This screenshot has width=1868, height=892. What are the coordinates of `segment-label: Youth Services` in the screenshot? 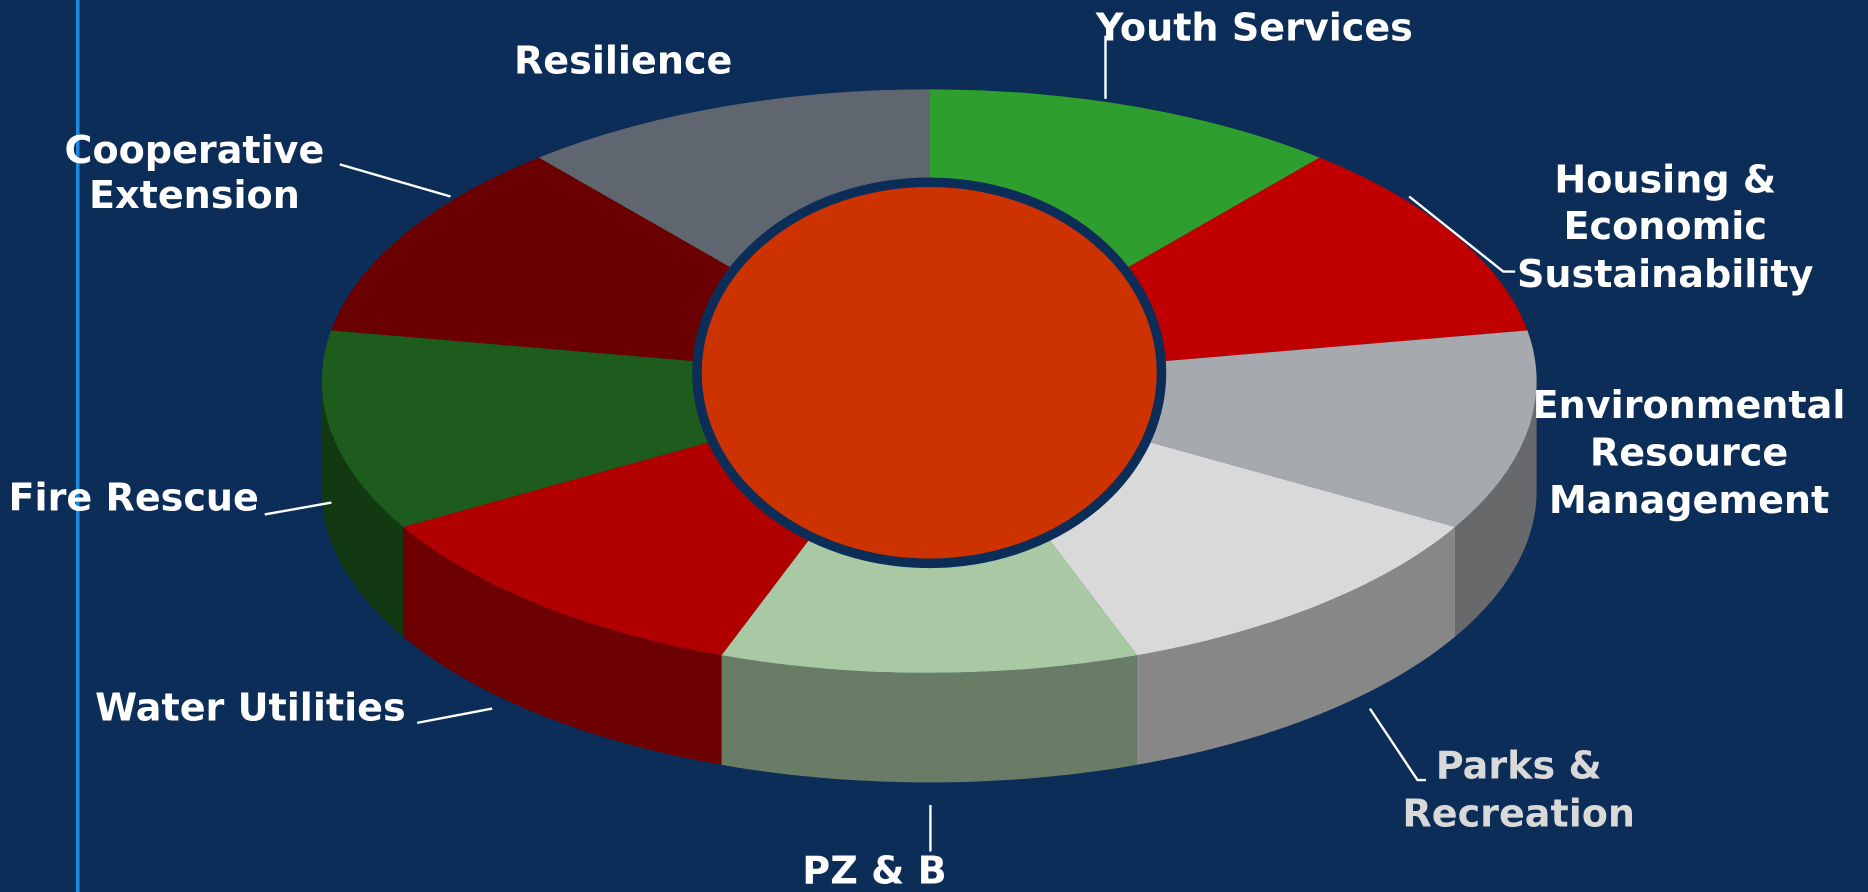 It's located at (1254, 27).